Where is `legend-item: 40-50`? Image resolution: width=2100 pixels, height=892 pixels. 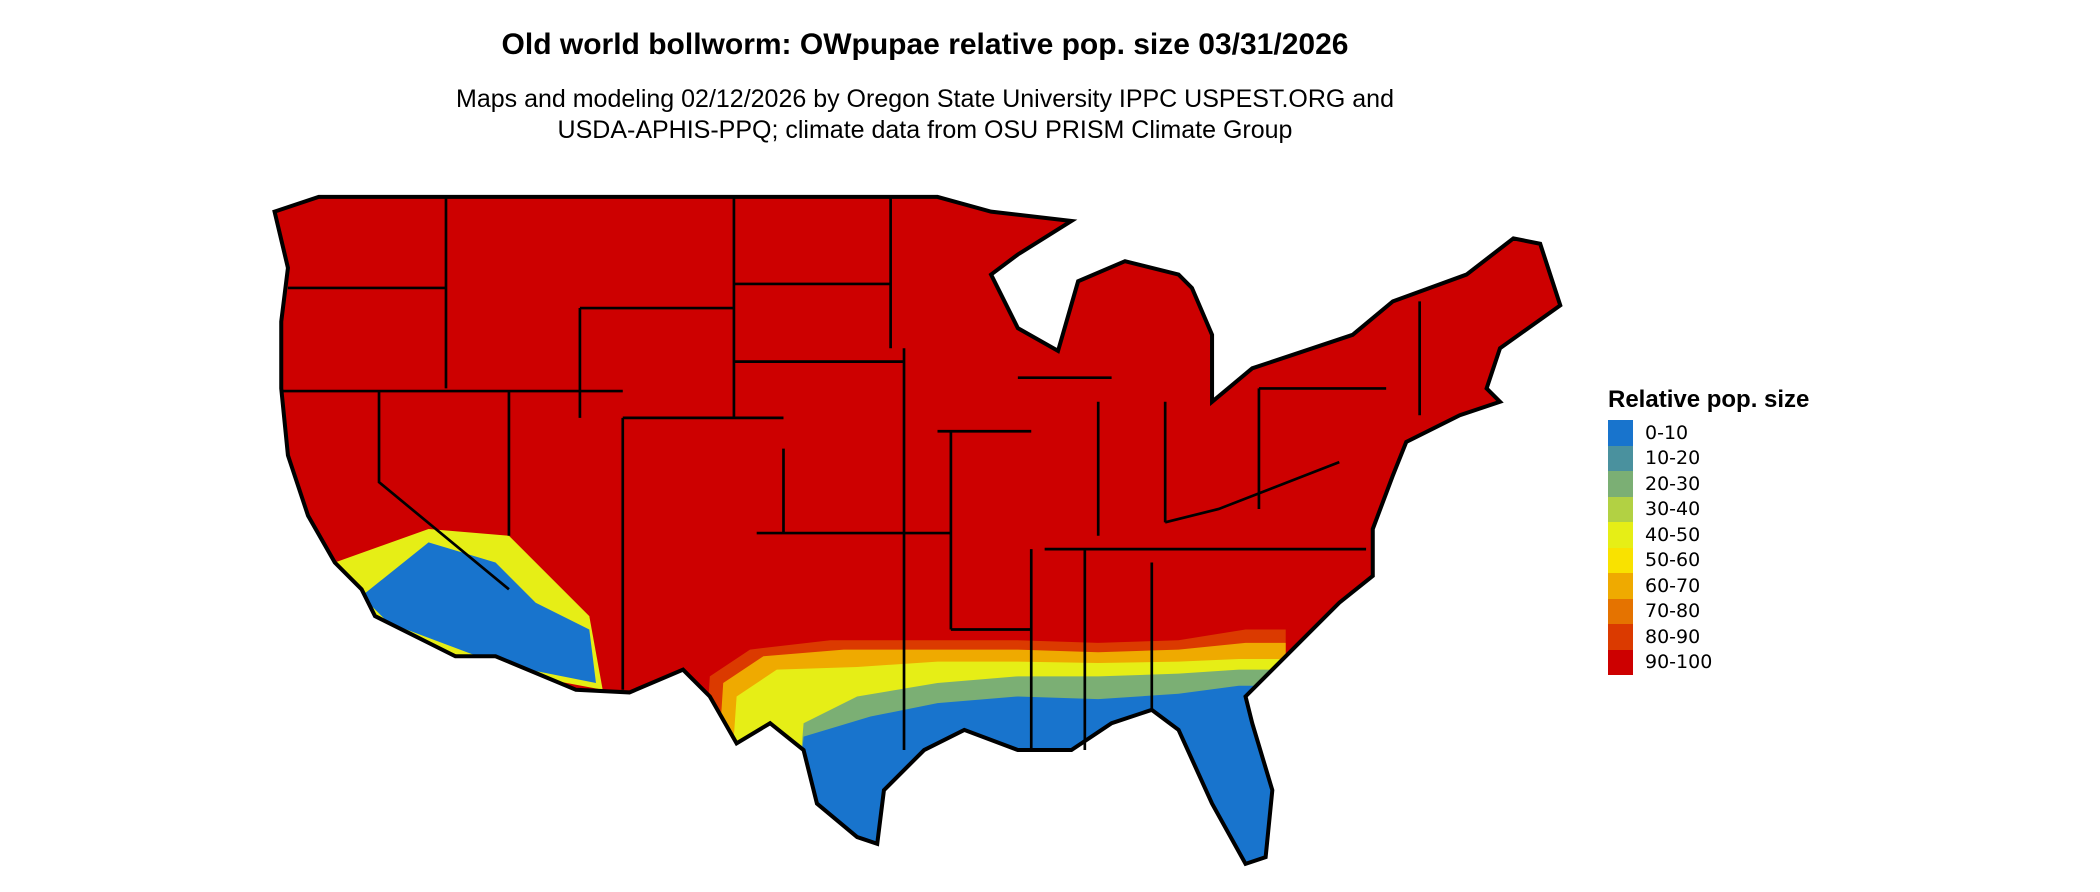
legend-item: 40-50 is located at coordinates (1708, 535).